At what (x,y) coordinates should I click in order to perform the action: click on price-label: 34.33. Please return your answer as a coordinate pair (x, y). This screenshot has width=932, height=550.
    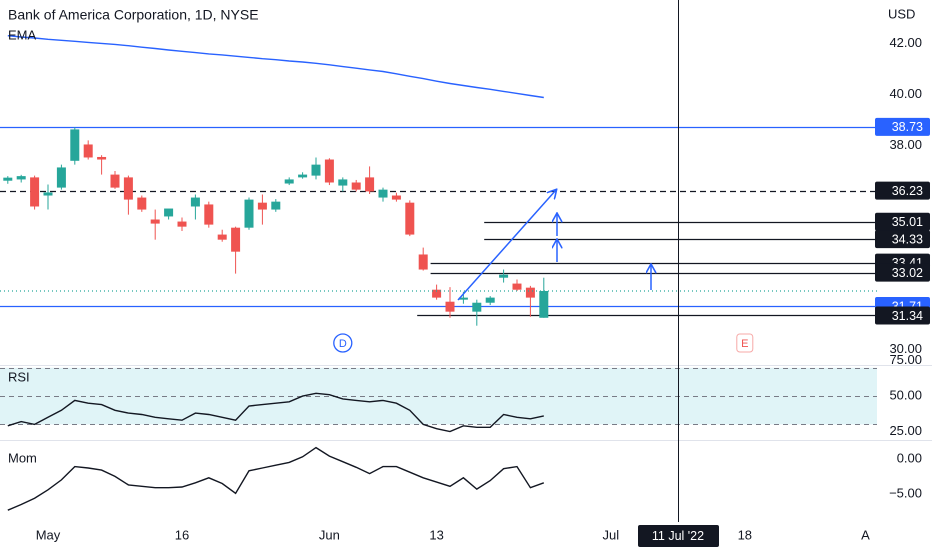
    Looking at the image, I should click on (907, 239).